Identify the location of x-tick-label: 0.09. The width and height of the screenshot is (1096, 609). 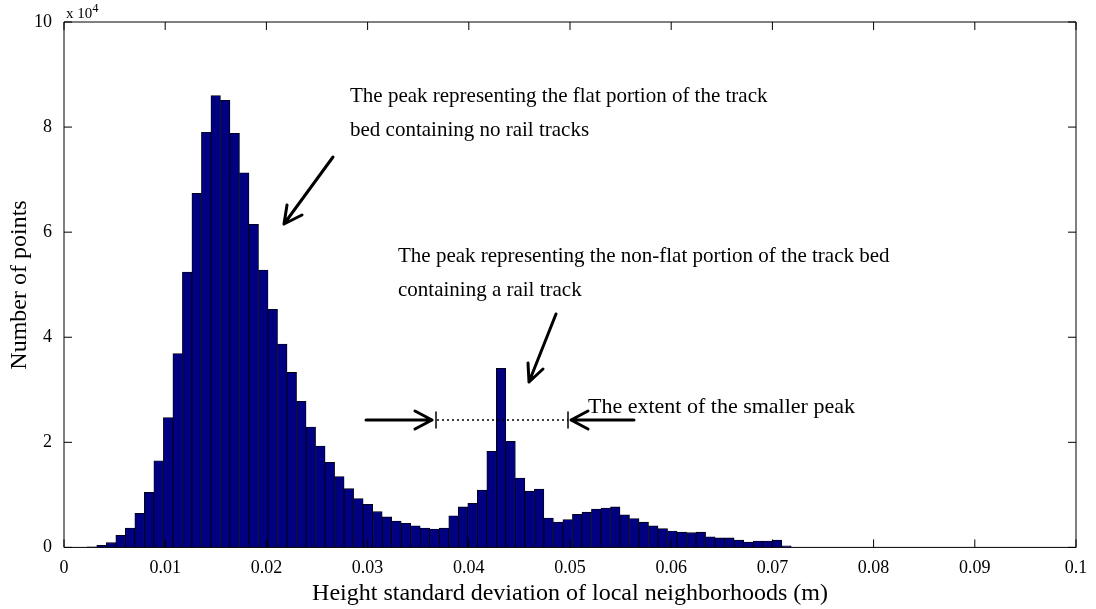
(975, 566).